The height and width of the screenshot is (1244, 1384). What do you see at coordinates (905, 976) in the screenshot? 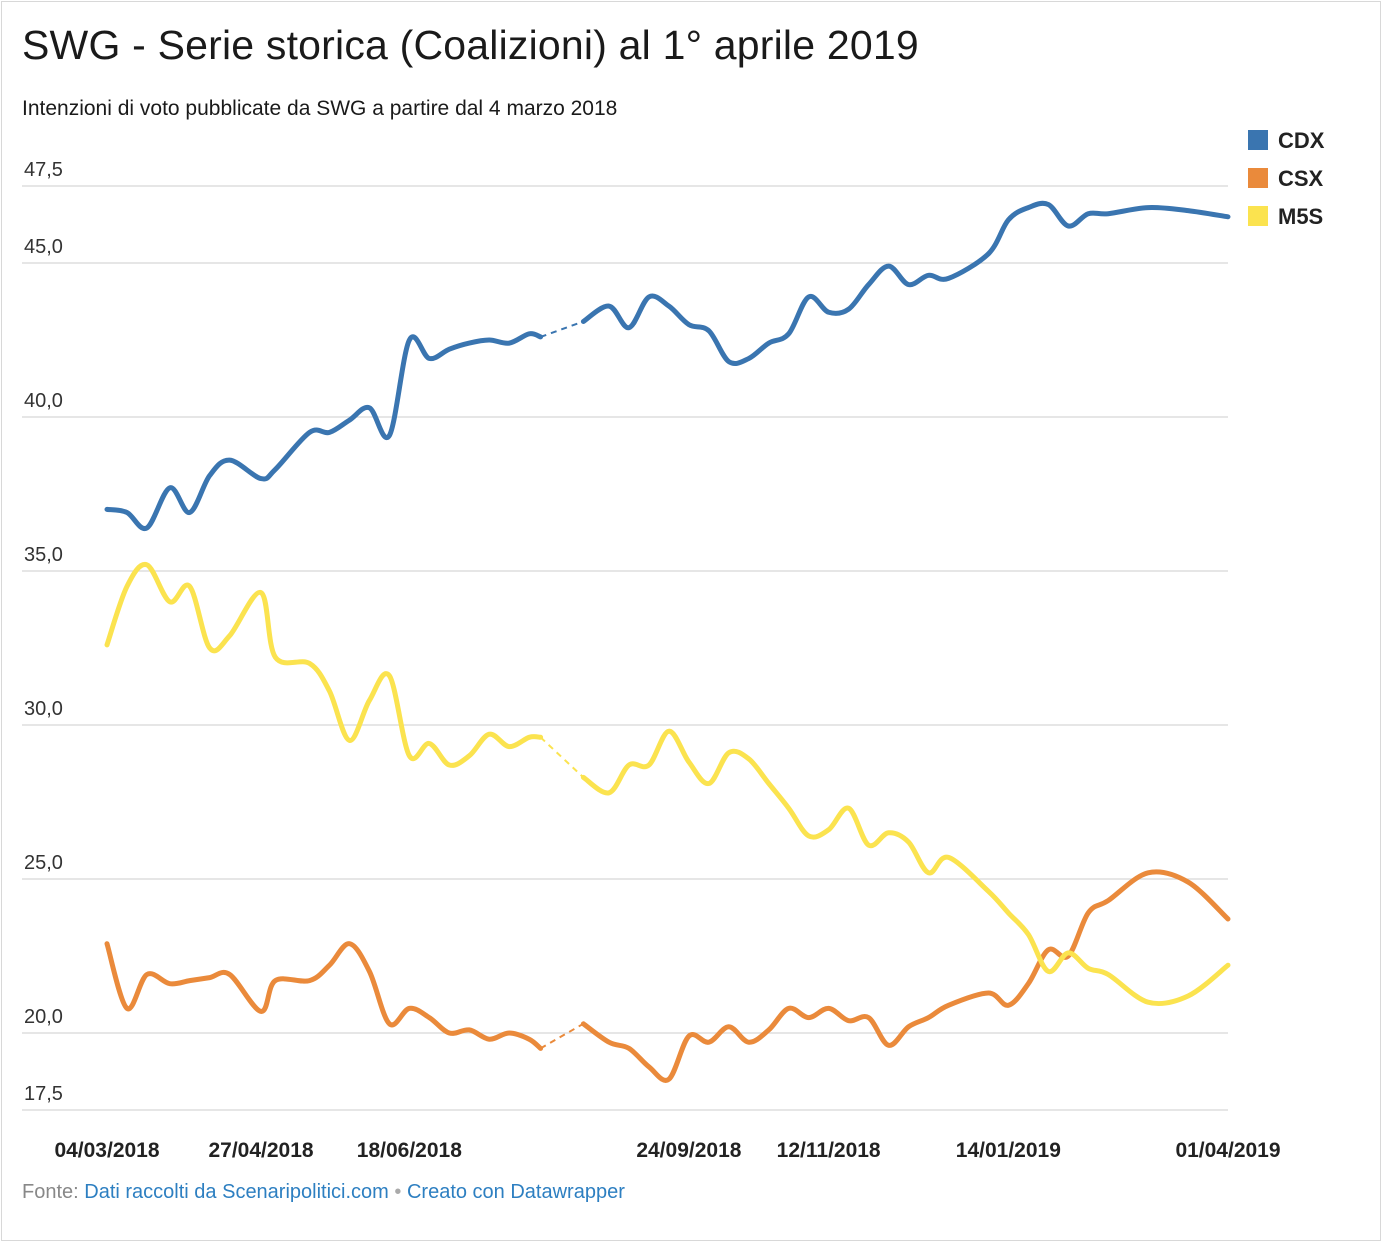
I see `series-line-csx-continued` at bounding box center [905, 976].